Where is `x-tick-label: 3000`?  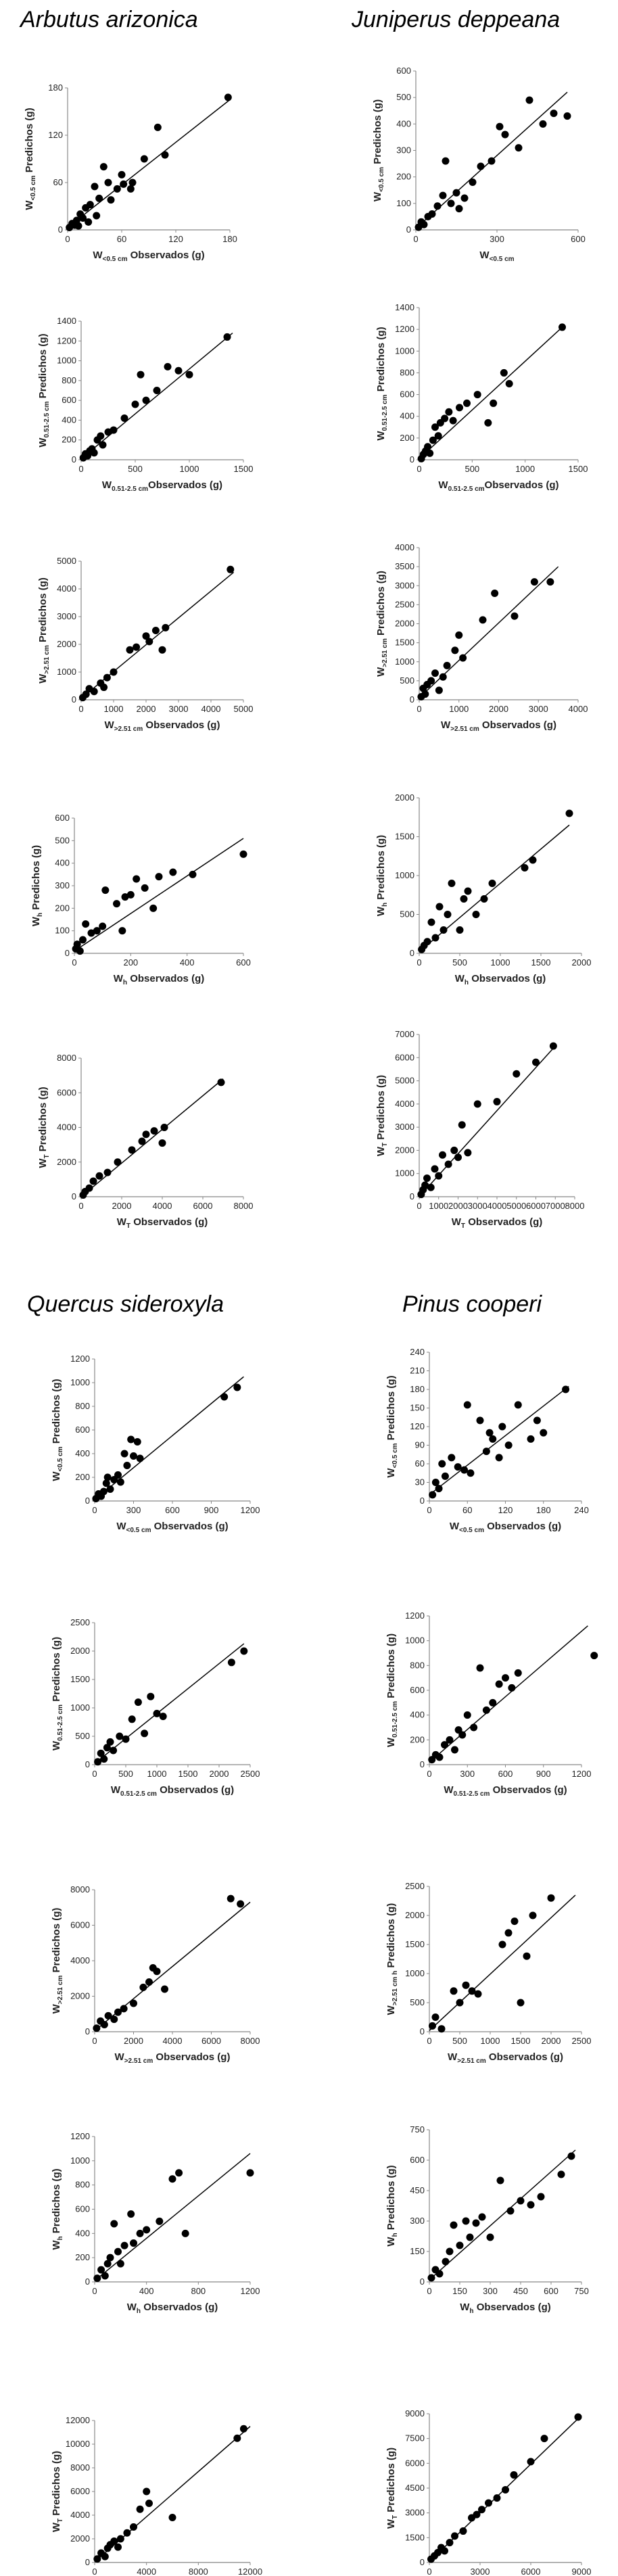 x-tick-label: 3000 is located at coordinates (538, 709).